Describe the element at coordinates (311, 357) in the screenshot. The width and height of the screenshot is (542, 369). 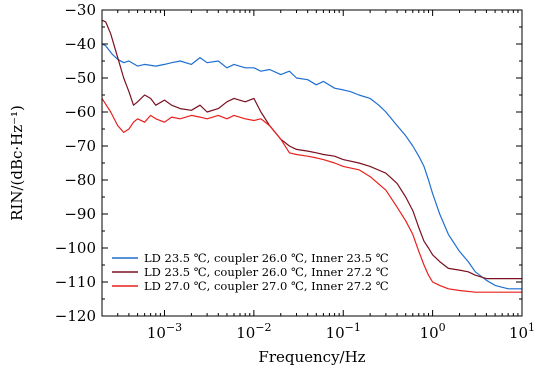
I see `x-axis-label: Frequency/Hz` at that location.